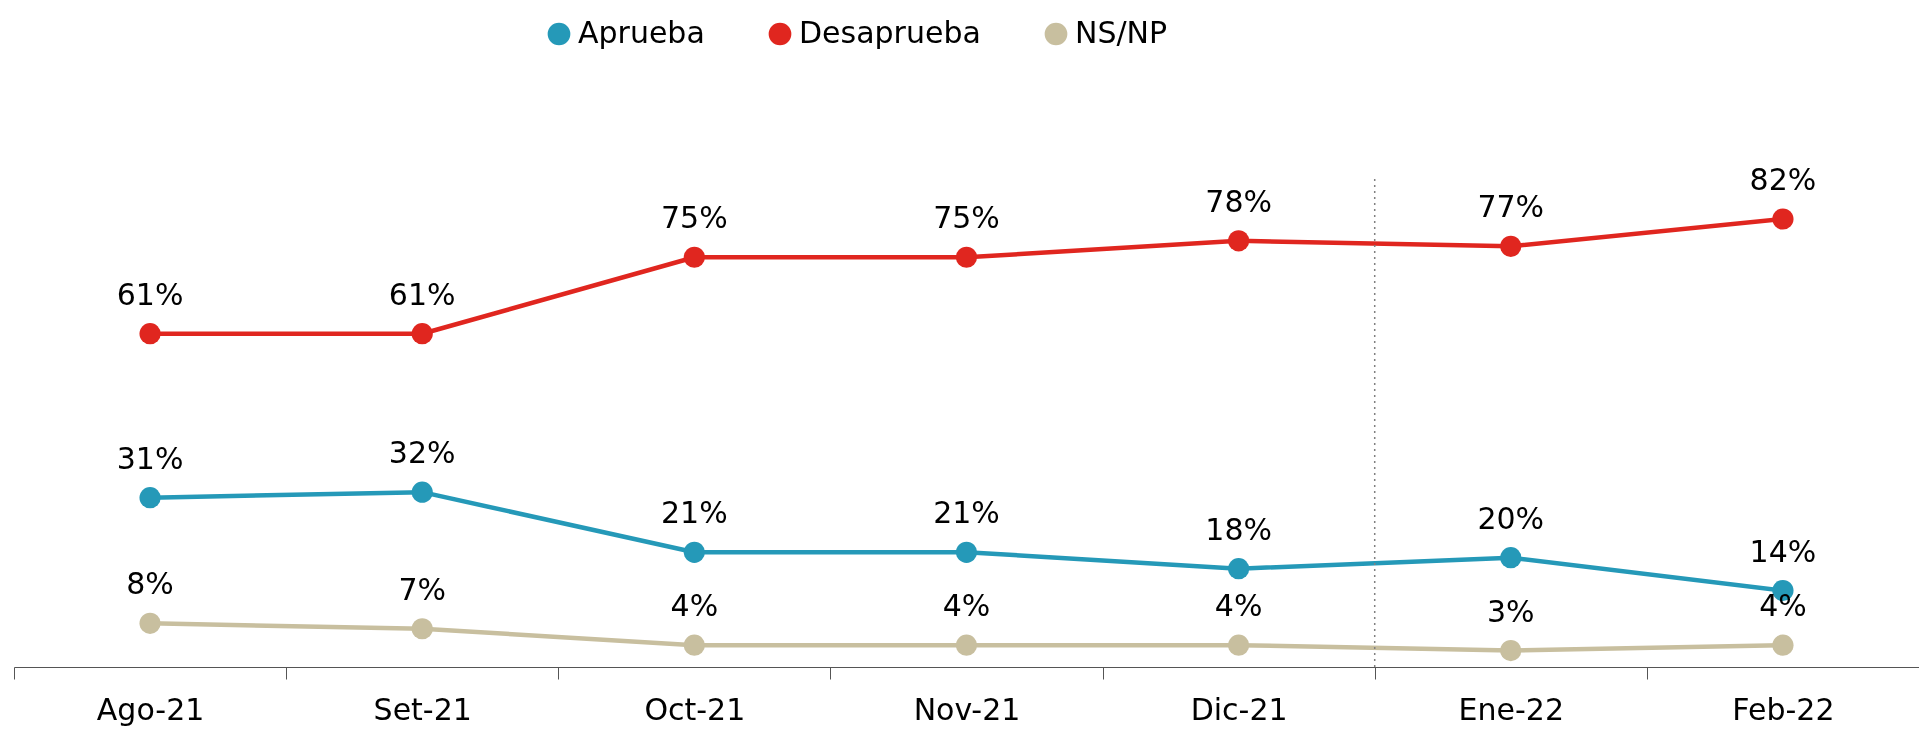 The width and height of the screenshot is (1926, 744). Describe the element at coordinates (1511, 709) in the screenshot. I see `x-tick-label: Ene-22` at that location.